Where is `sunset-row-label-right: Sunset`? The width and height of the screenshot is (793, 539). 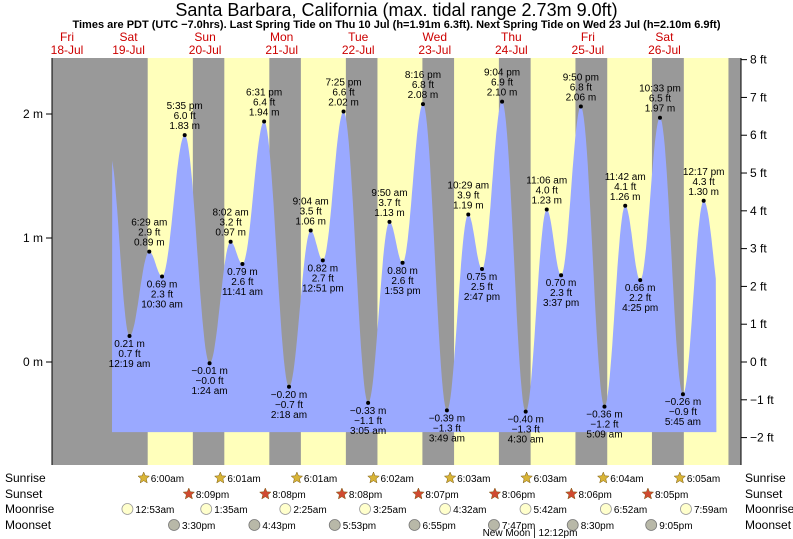 sunset-row-label-right: Sunset is located at coordinates (764, 494).